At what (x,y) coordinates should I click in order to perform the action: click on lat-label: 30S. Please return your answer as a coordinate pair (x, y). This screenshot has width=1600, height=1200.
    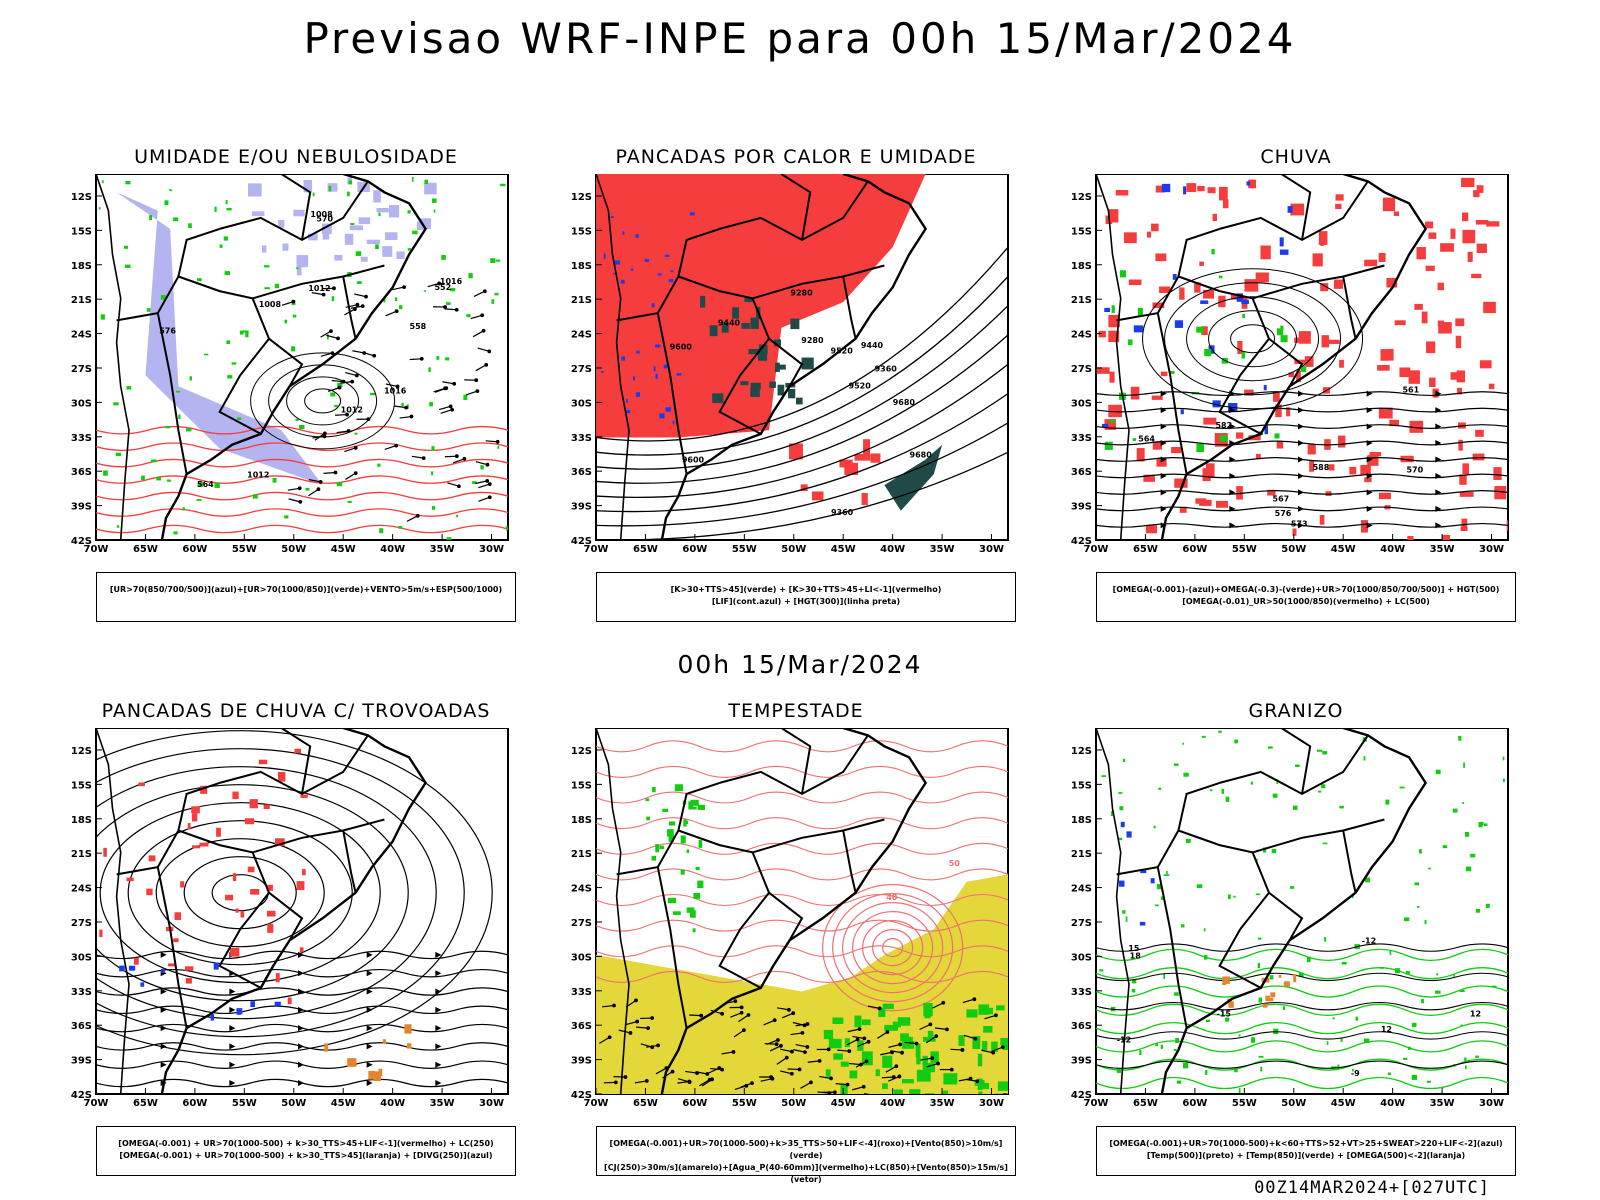
    Looking at the image, I should click on (81, 403).